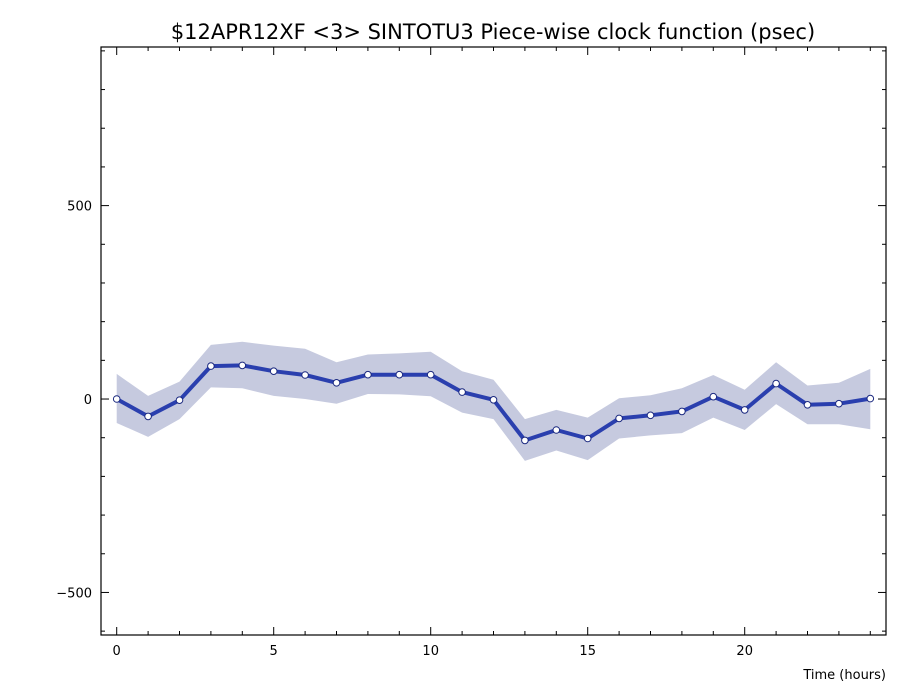  Describe the element at coordinates (844, 675) in the screenshot. I see `x-axis-label: Time (hours)` at that location.